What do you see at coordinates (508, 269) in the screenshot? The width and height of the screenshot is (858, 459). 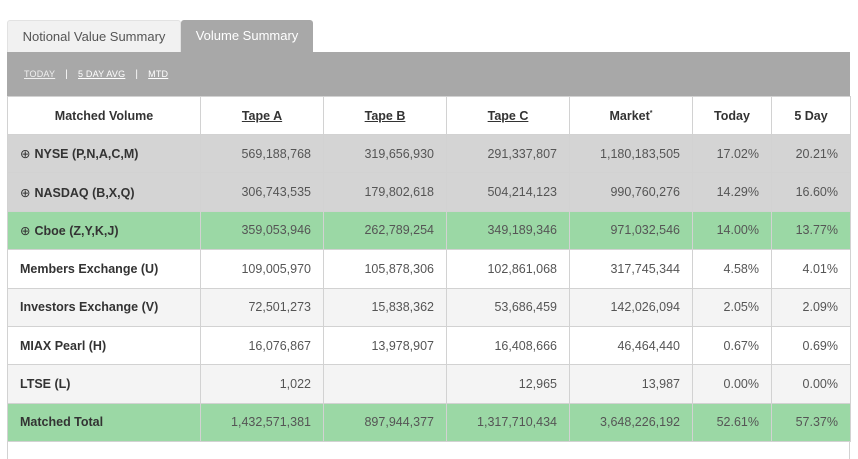 I see `cell-tape-c: 102,861,068` at bounding box center [508, 269].